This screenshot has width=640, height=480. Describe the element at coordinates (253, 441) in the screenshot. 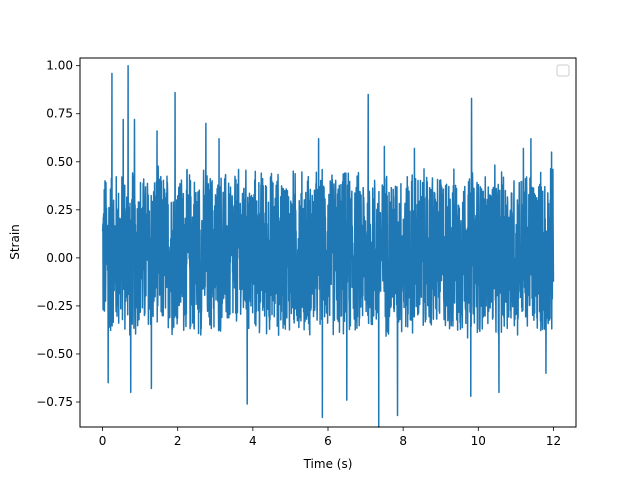

I see `x-tick-label: 4` at that location.